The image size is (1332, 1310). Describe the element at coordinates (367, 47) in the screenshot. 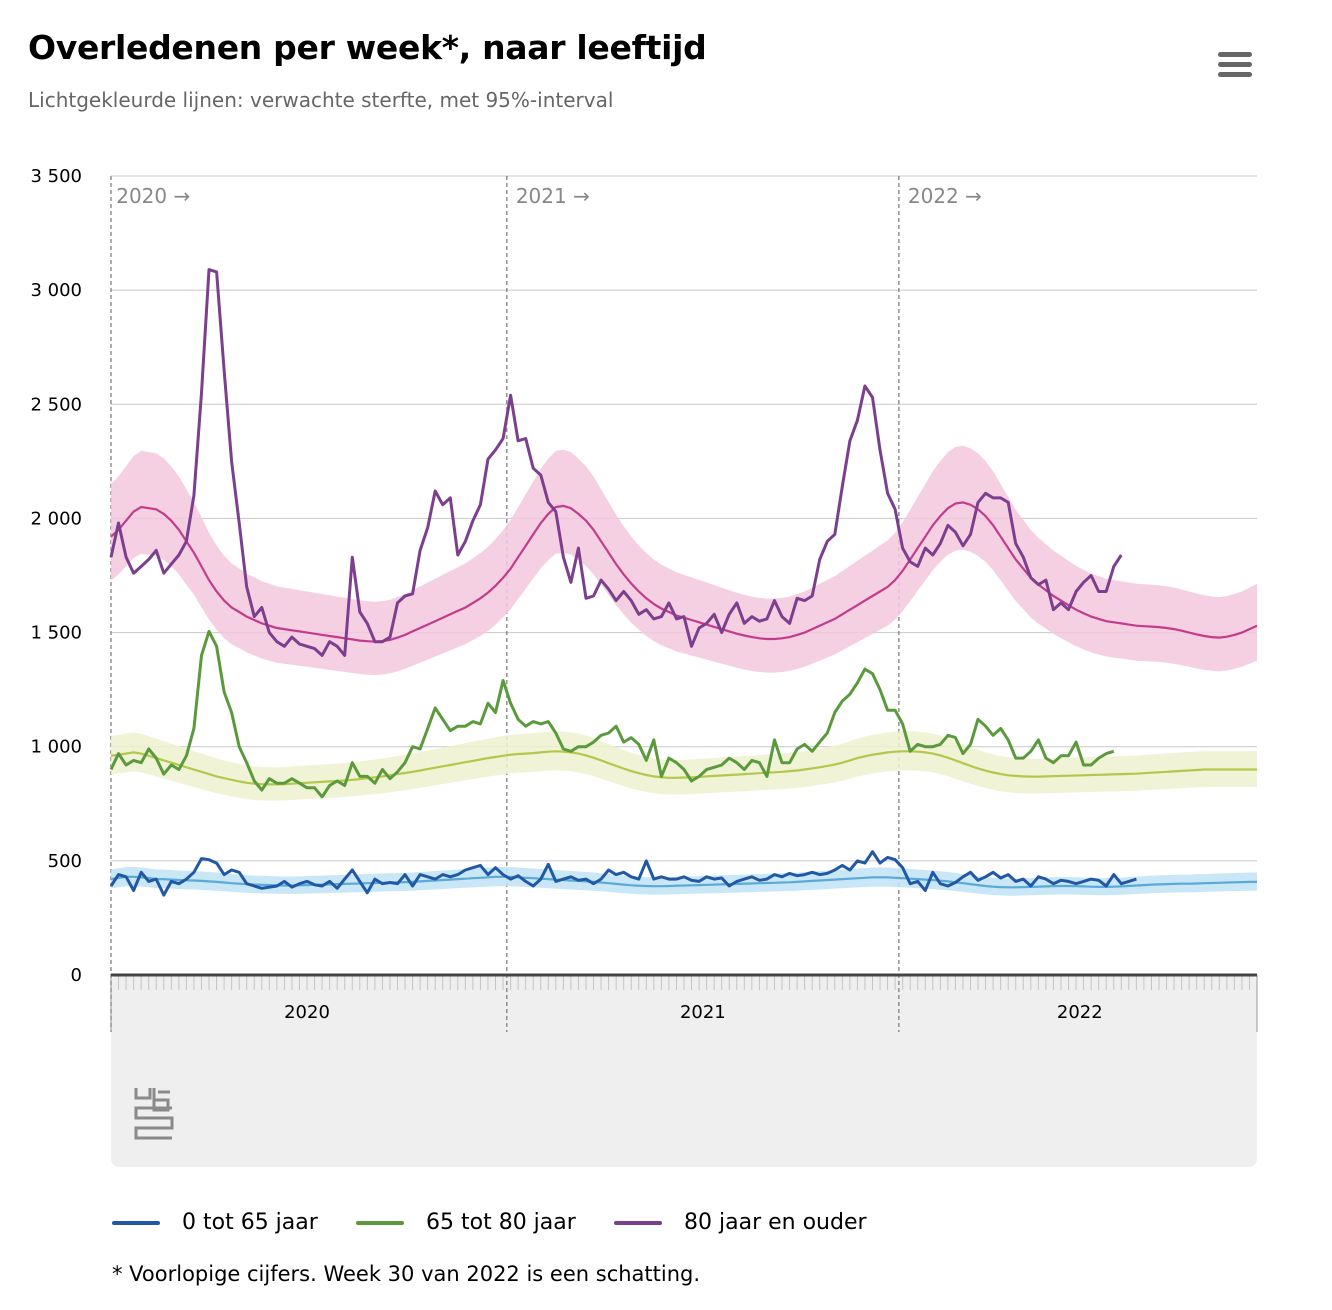

I see `chart-title: Overledenen per week*, naar leeftijd` at that location.